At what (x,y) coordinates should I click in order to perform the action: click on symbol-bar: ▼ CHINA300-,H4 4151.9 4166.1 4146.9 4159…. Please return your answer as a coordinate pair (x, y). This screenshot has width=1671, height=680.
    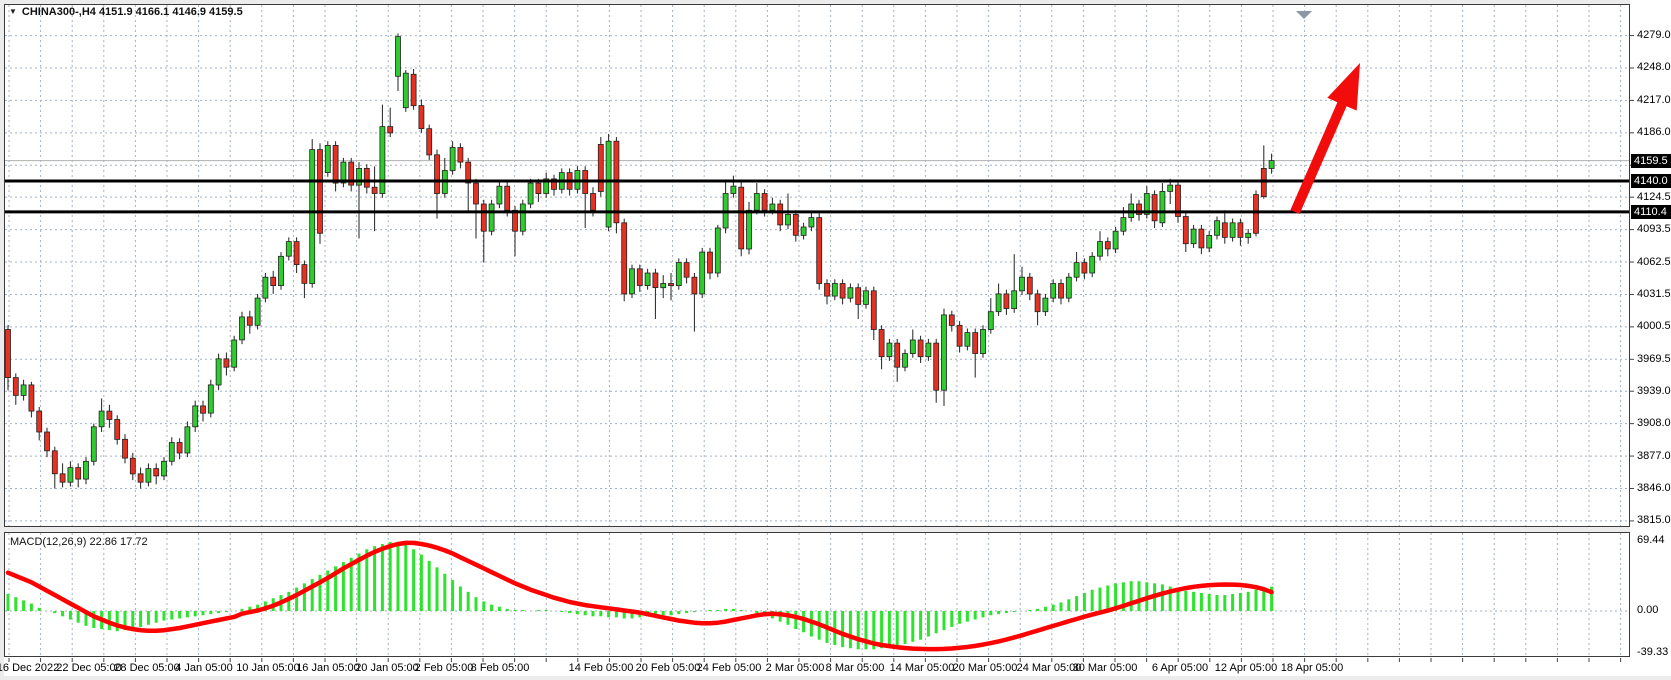
    Looking at the image, I should click on (126, 12).